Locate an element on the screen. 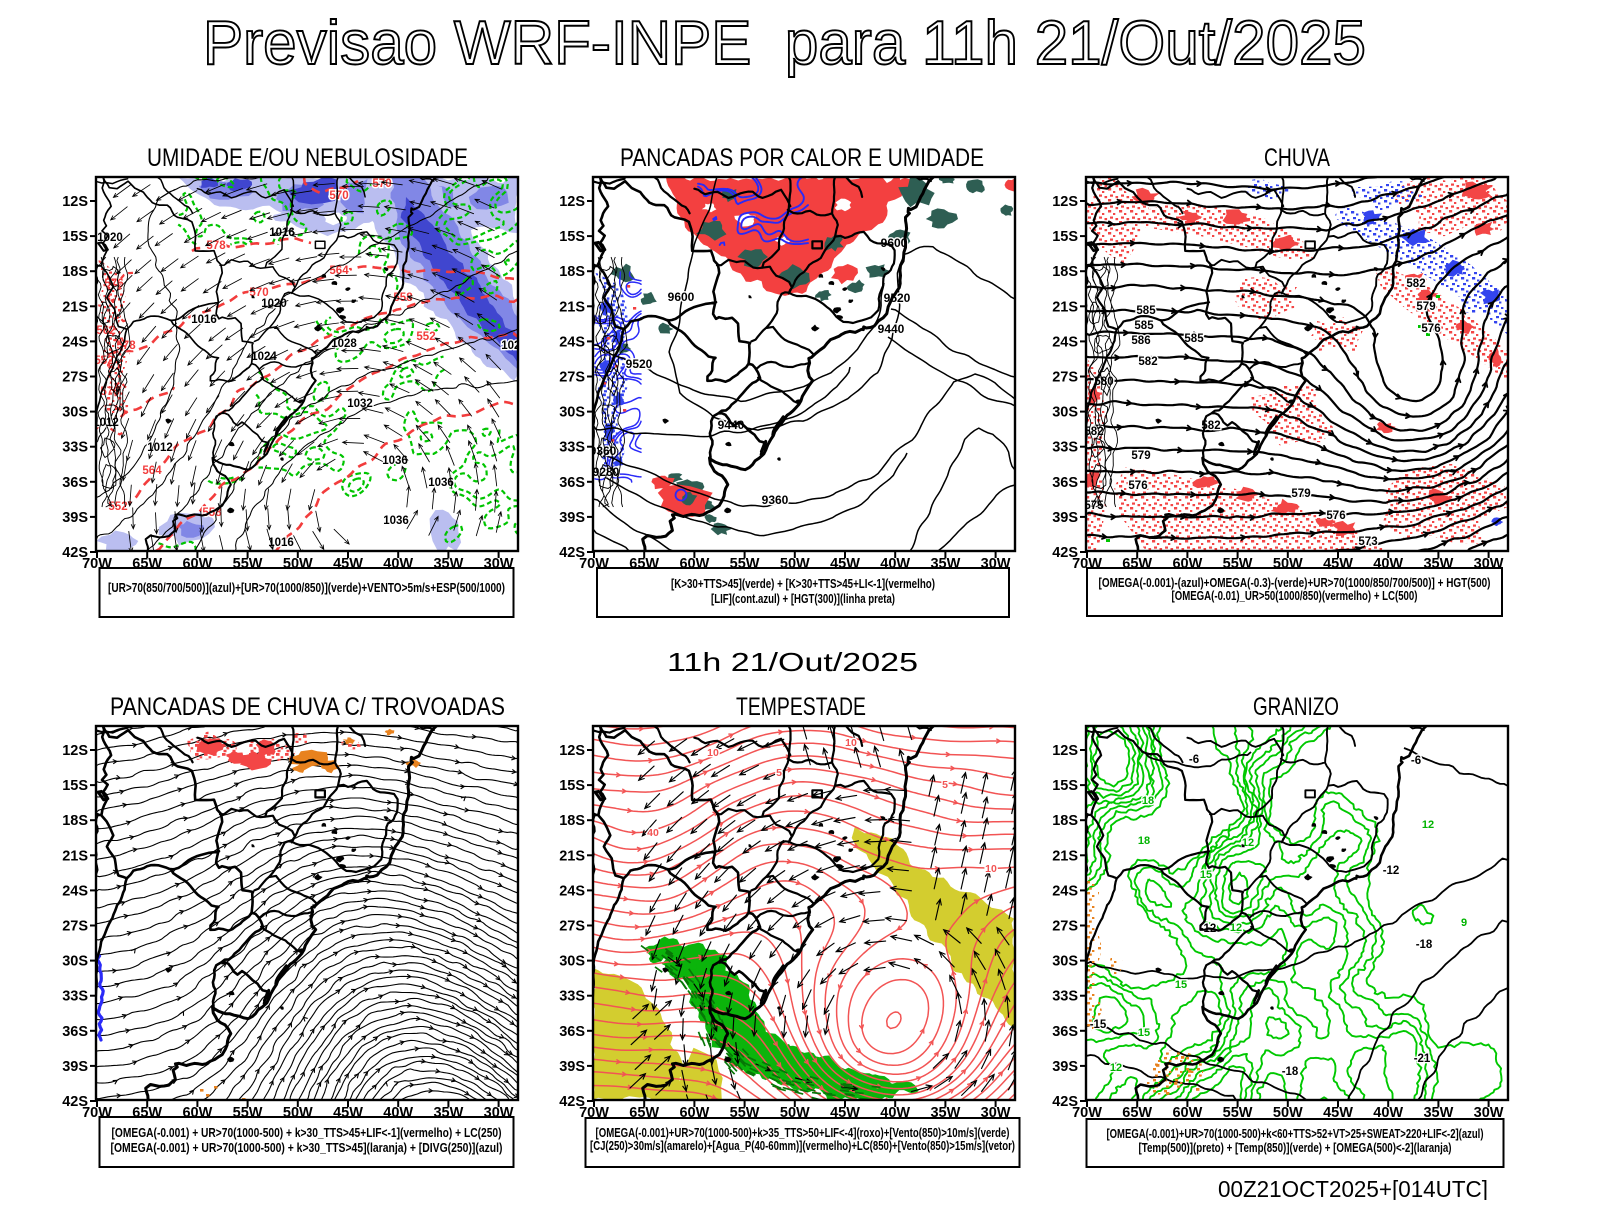 The height and width of the screenshot is (1205, 1600). svg-text:Previsao WRF-INPE para 11h 21: Previsao WRF-INPE para 11h 21/Out/2025 is located at coordinates (784, 43).